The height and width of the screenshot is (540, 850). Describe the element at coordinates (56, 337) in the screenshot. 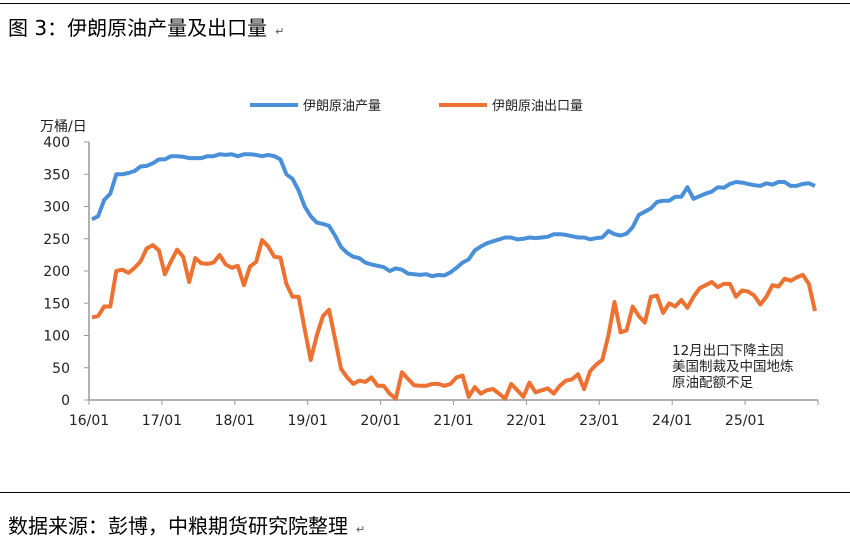

I see `y-tick-label: 100` at that location.